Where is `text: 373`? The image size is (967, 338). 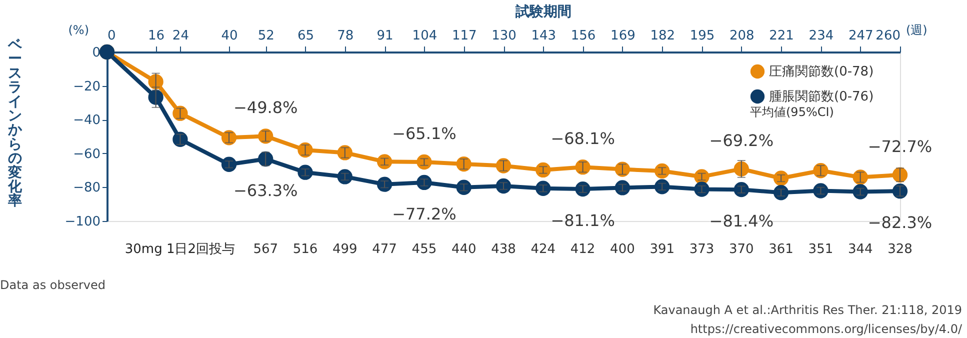
text: 373 is located at coordinates (701, 249).